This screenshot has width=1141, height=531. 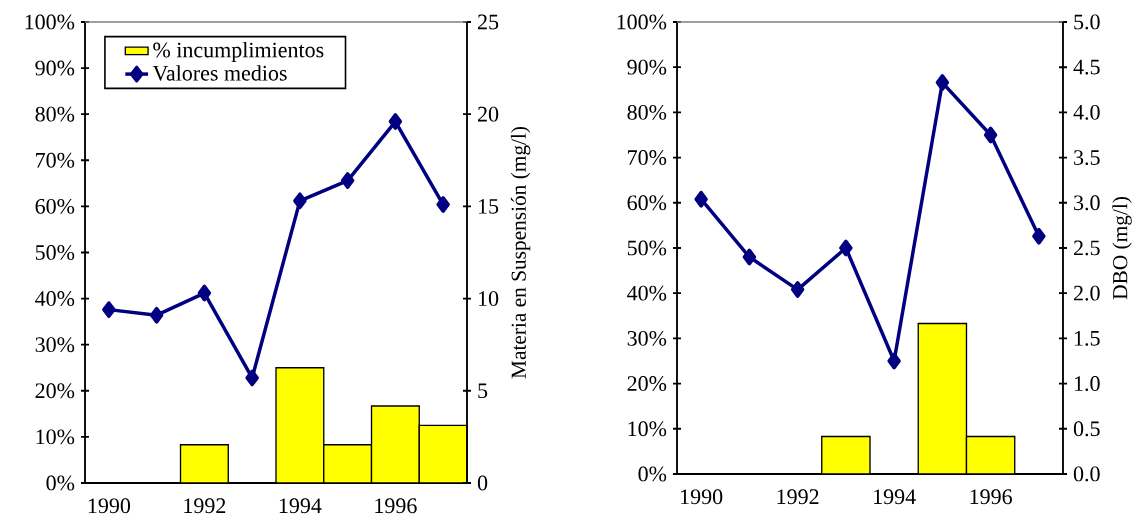 What do you see at coordinates (520, 252) in the screenshot?
I see `y2-axis-title: Materia en Suspensión (mg/l)` at bounding box center [520, 252].